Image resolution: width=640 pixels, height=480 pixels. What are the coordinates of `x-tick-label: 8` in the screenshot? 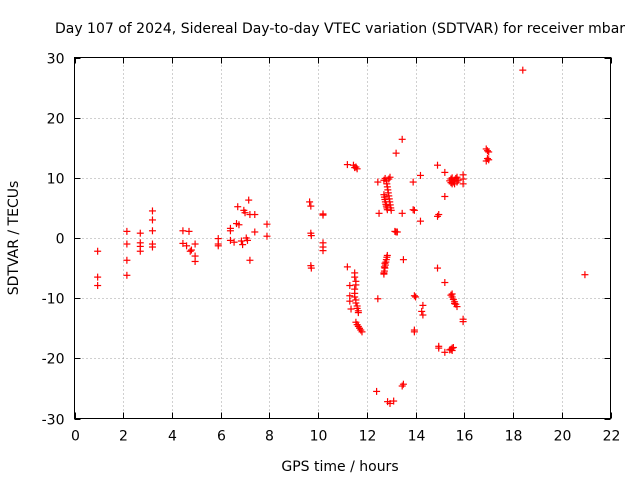 It's located at (269, 437).